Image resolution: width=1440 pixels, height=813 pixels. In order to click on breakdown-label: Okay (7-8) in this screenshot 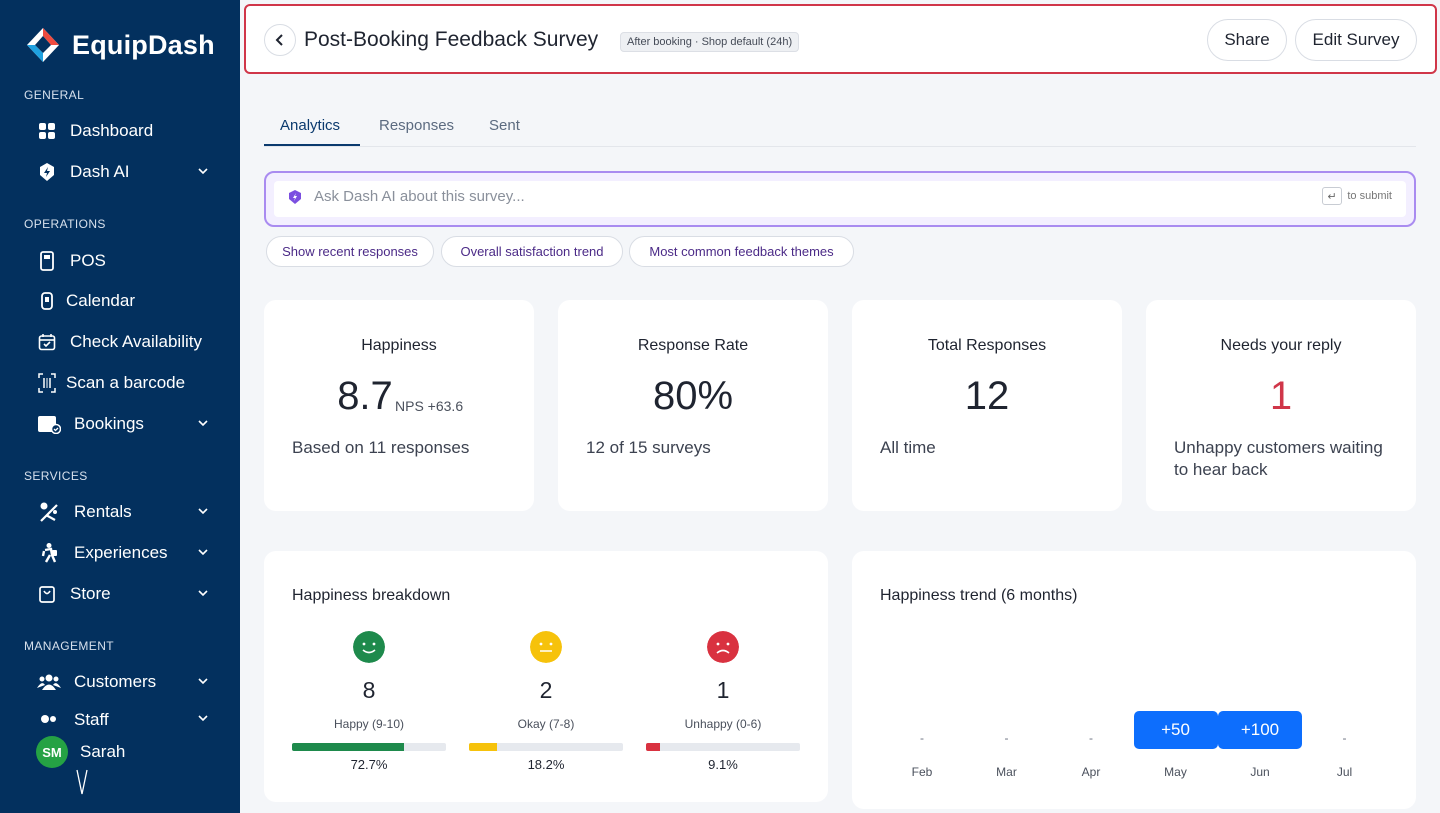, I will do `click(546, 724)`.